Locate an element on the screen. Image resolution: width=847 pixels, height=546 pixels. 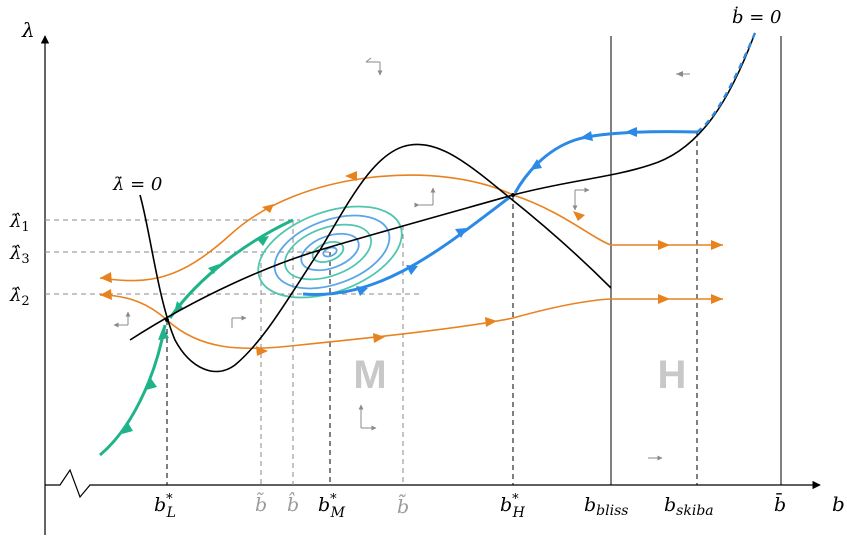
green-trajectories is located at coordinates (196, 337).